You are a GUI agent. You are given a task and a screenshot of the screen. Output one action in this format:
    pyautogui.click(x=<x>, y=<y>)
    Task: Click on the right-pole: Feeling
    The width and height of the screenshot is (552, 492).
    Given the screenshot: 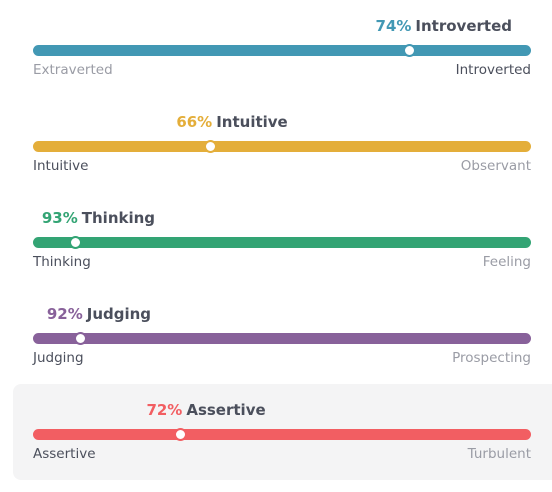 What is the action you would take?
    pyautogui.click(x=506, y=262)
    